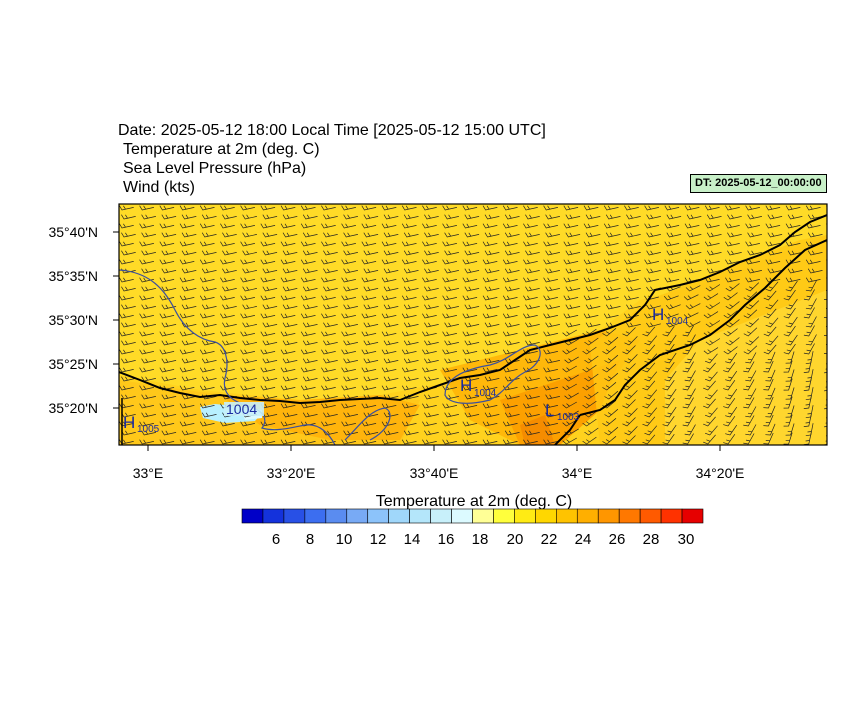 The width and height of the screenshot is (864, 720). What do you see at coordinates (650, 516) in the screenshot?
I see `colorbar-cell` at bounding box center [650, 516].